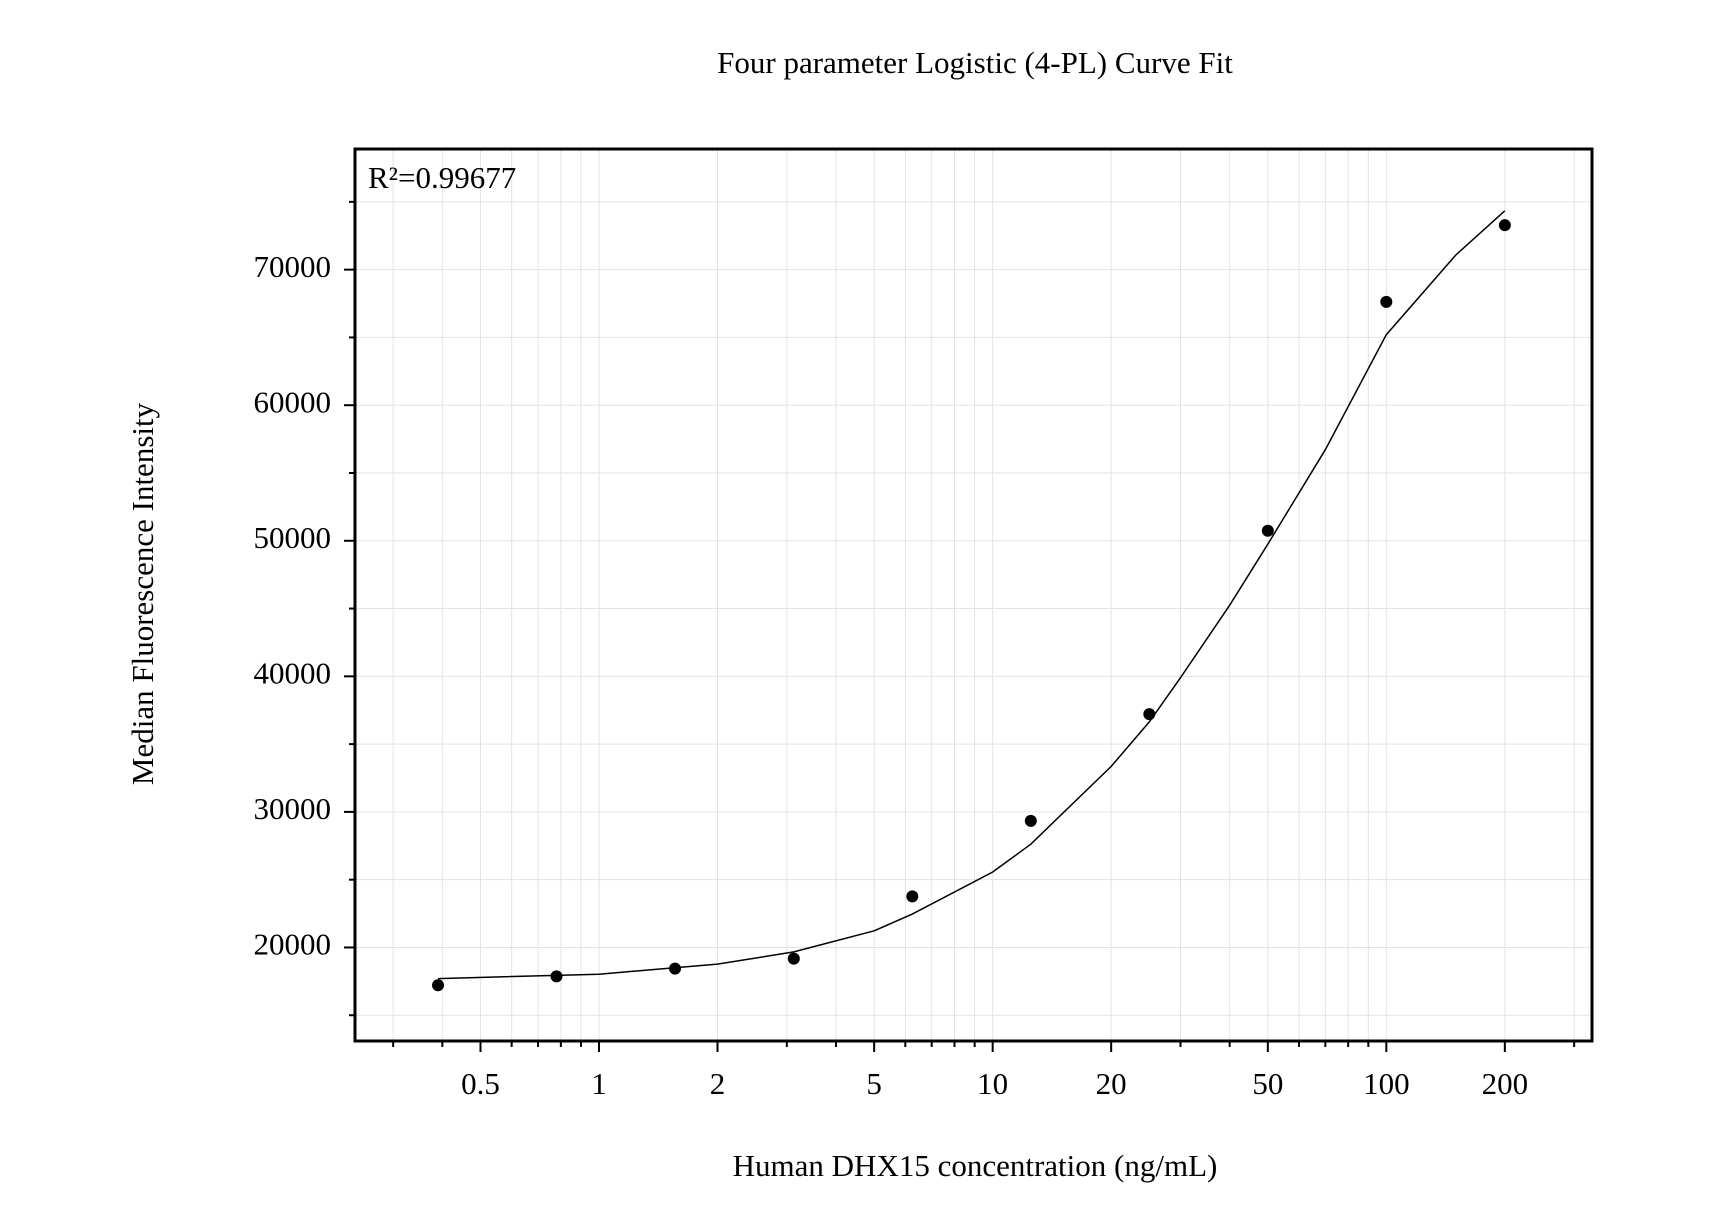 This screenshot has height=1218, width=1733. Describe the element at coordinates (293, 808) in the screenshot. I see `y-tick-label: 30000` at that location.